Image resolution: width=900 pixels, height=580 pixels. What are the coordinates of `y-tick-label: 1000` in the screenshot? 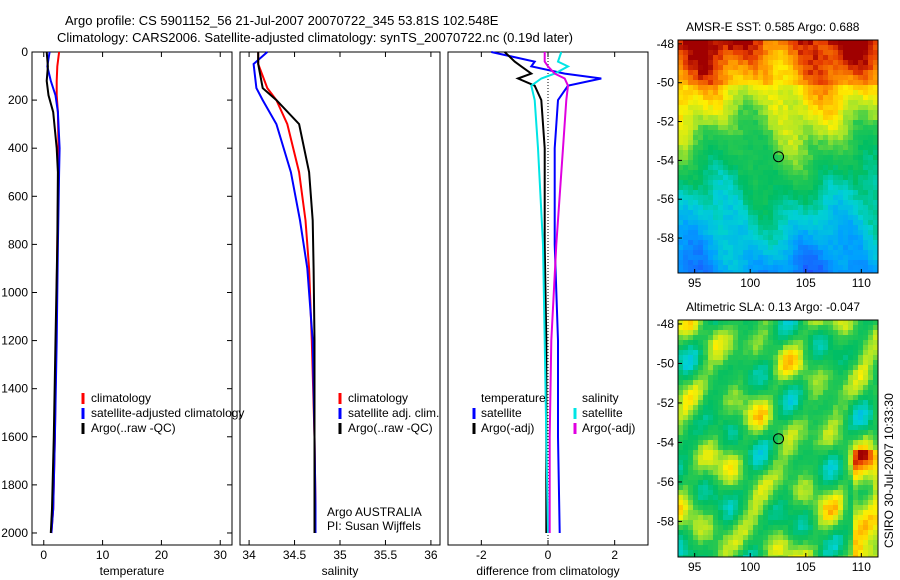 It's located at (14, 292).